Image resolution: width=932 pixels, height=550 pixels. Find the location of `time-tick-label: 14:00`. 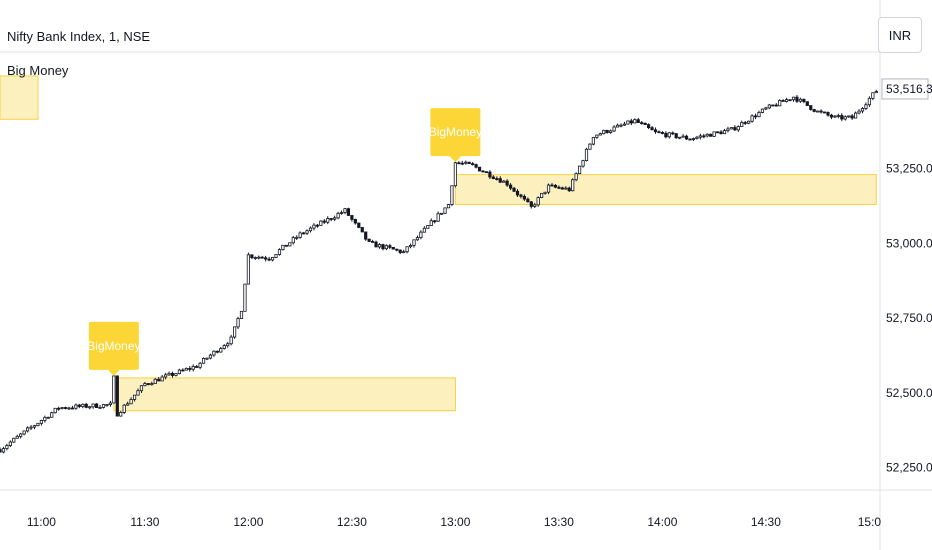

time-tick-label: 14:00 is located at coordinates (662, 522).